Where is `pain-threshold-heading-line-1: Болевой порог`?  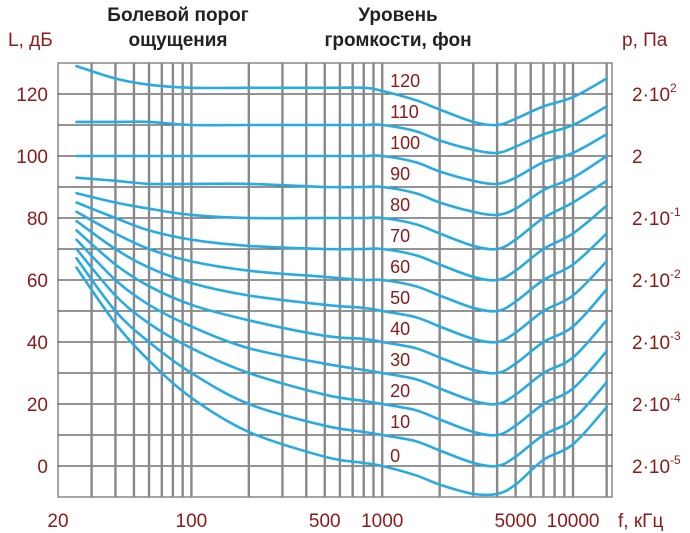 pain-threshold-heading-line-1: Болевой порог is located at coordinates (177, 15).